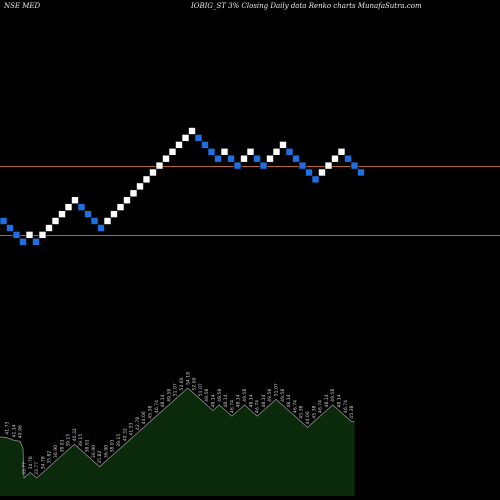 The image size is (500, 500). Describe the element at coordinates (144, 417) in the screenshot. I see `area-label-19: 44.06` at that location.